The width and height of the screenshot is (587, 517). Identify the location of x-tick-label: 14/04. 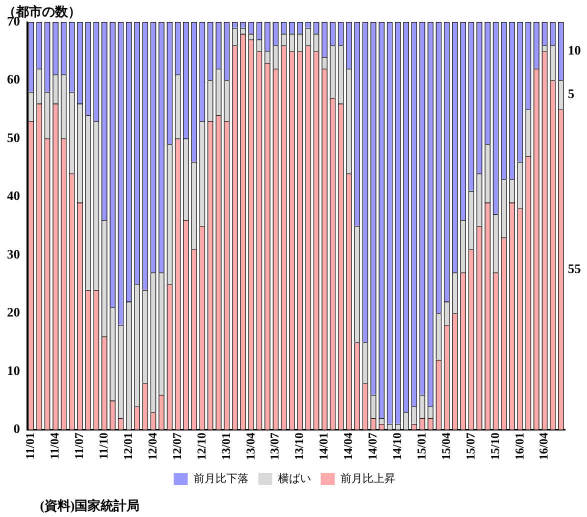
(348, 446).